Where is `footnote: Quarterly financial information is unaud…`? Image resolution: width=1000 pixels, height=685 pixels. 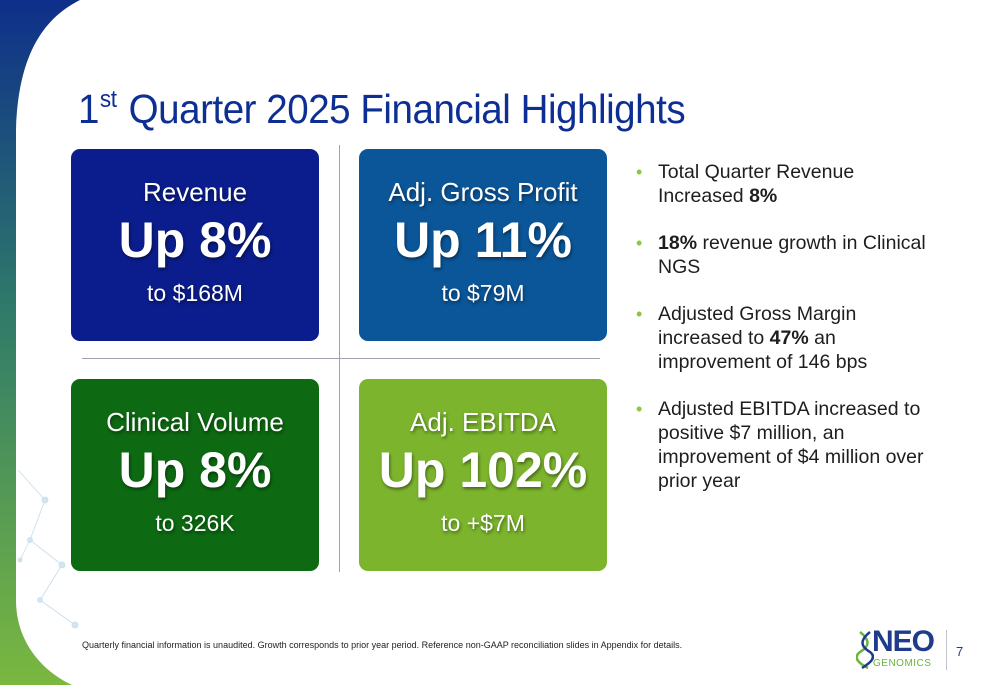
footnote: Quarterly financial information is unaud… is located at coordinates (382, 645).